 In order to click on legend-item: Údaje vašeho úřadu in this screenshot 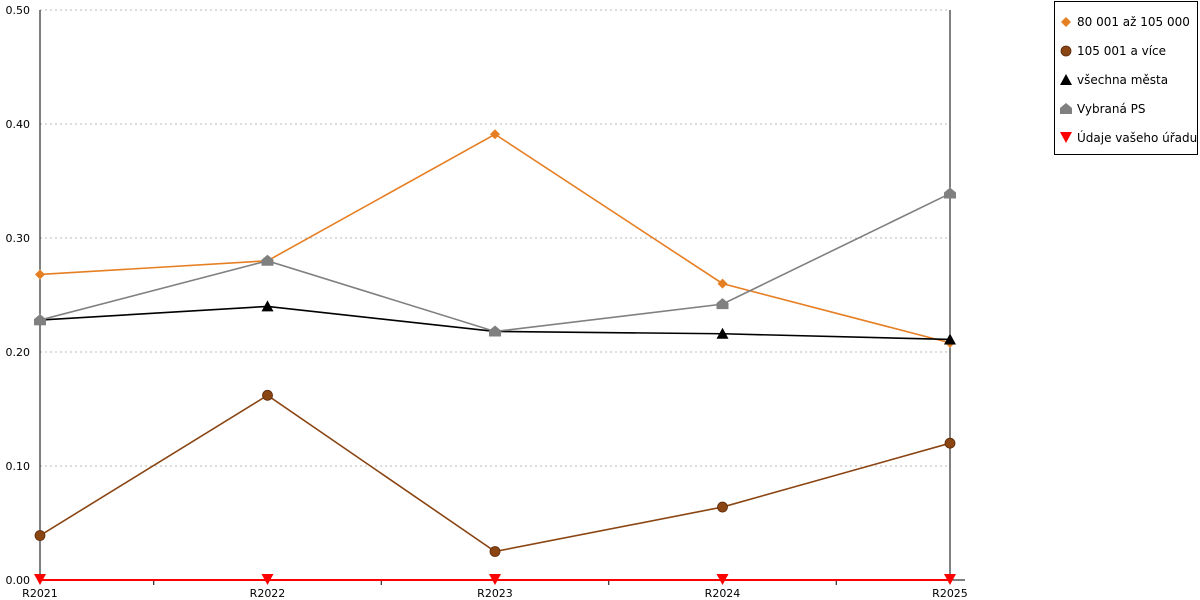, I will do `click(1126, 138)`.